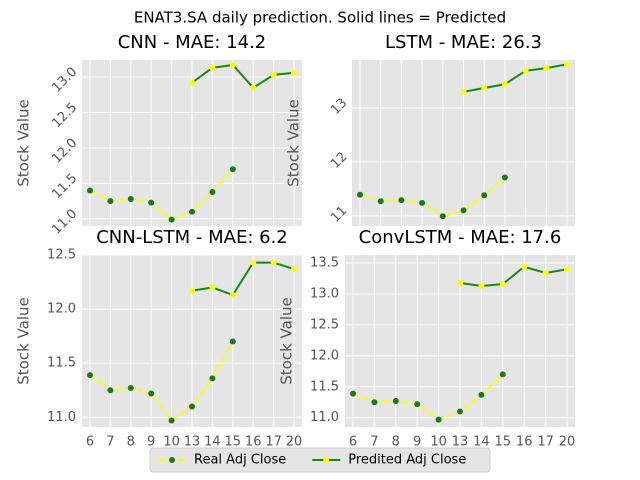 This screenshot has width=640, height=480. What do you see at coordinates (240, 460) in the screenshot?
I see `legend-label: Real Adj Close` at bounding box center [240, 460].